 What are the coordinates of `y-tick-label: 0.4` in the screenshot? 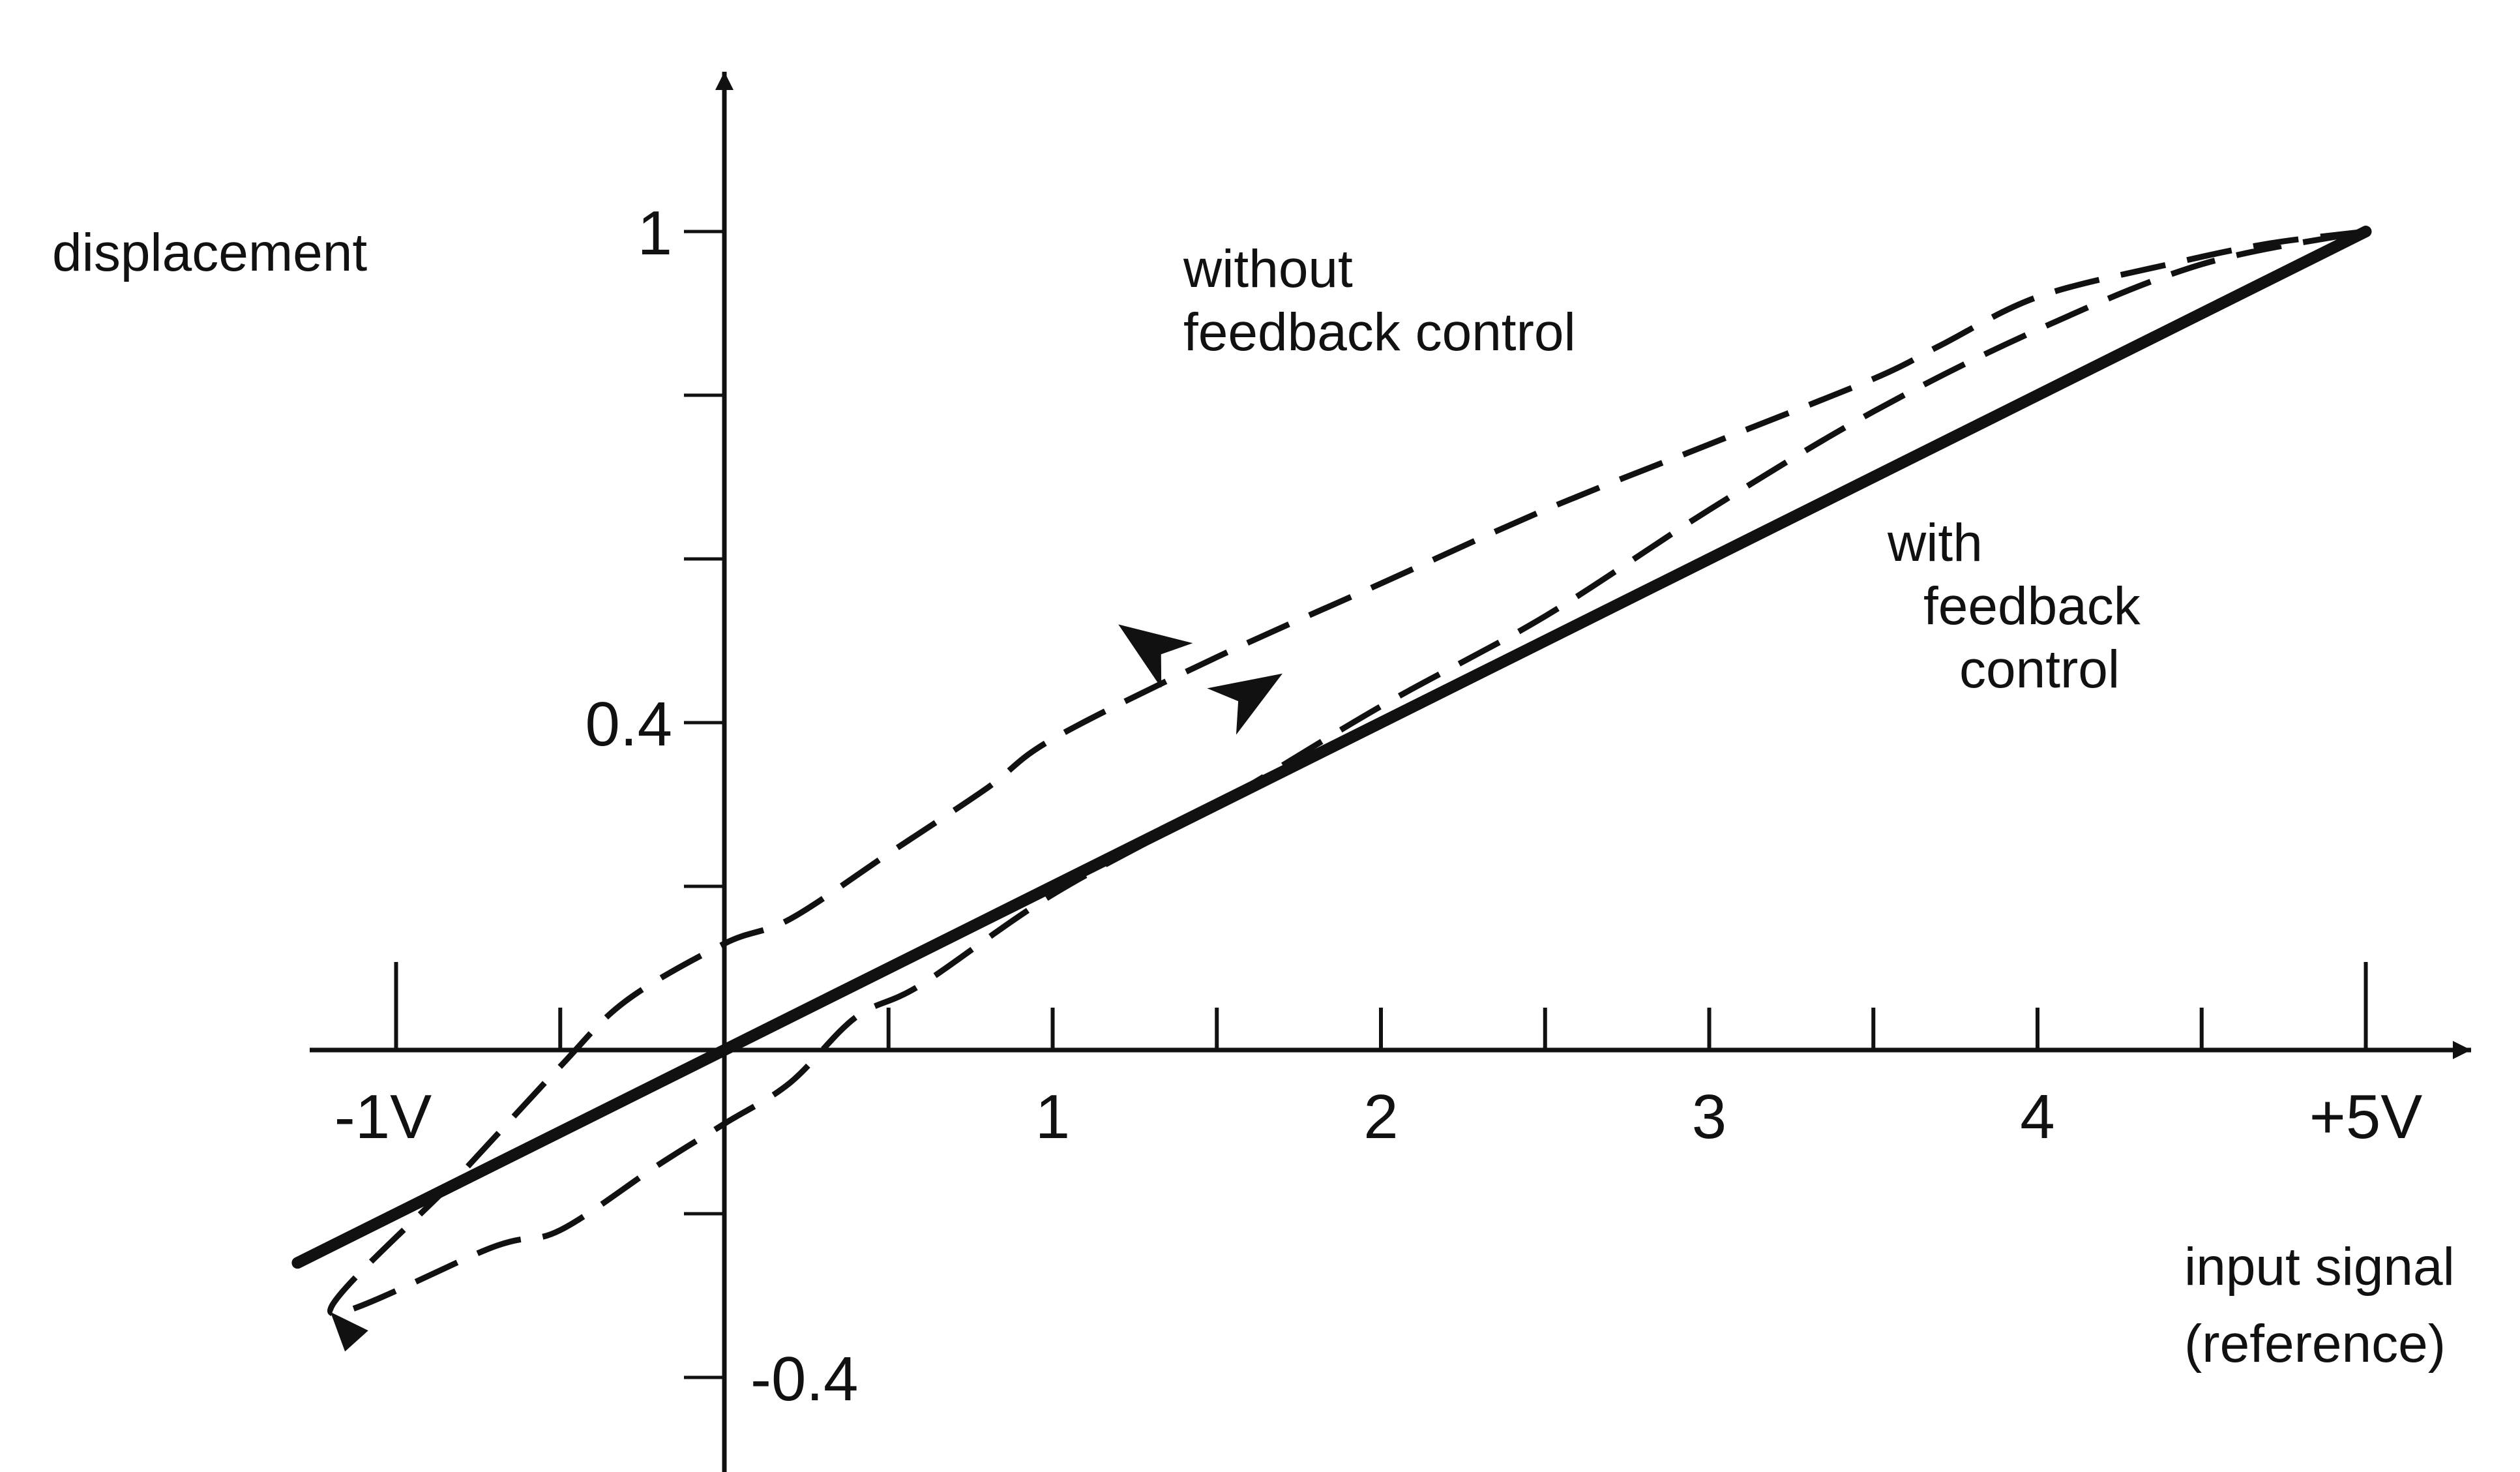 It's located at (629, 724).